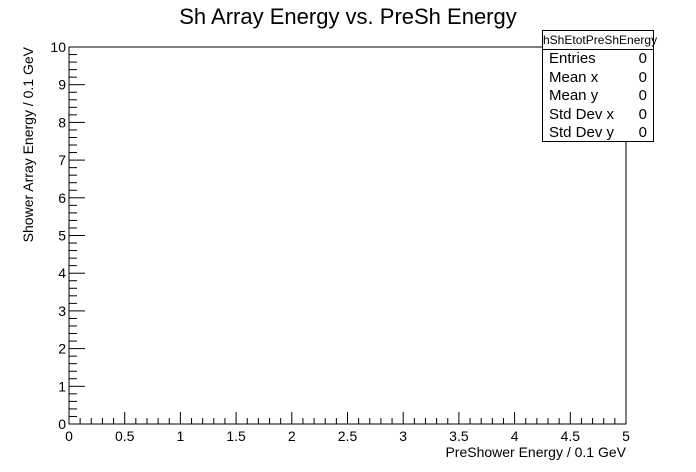 This screenshot has height=472, width=696. I want to click on x-tick-label: 3.5, so click(459, 436).